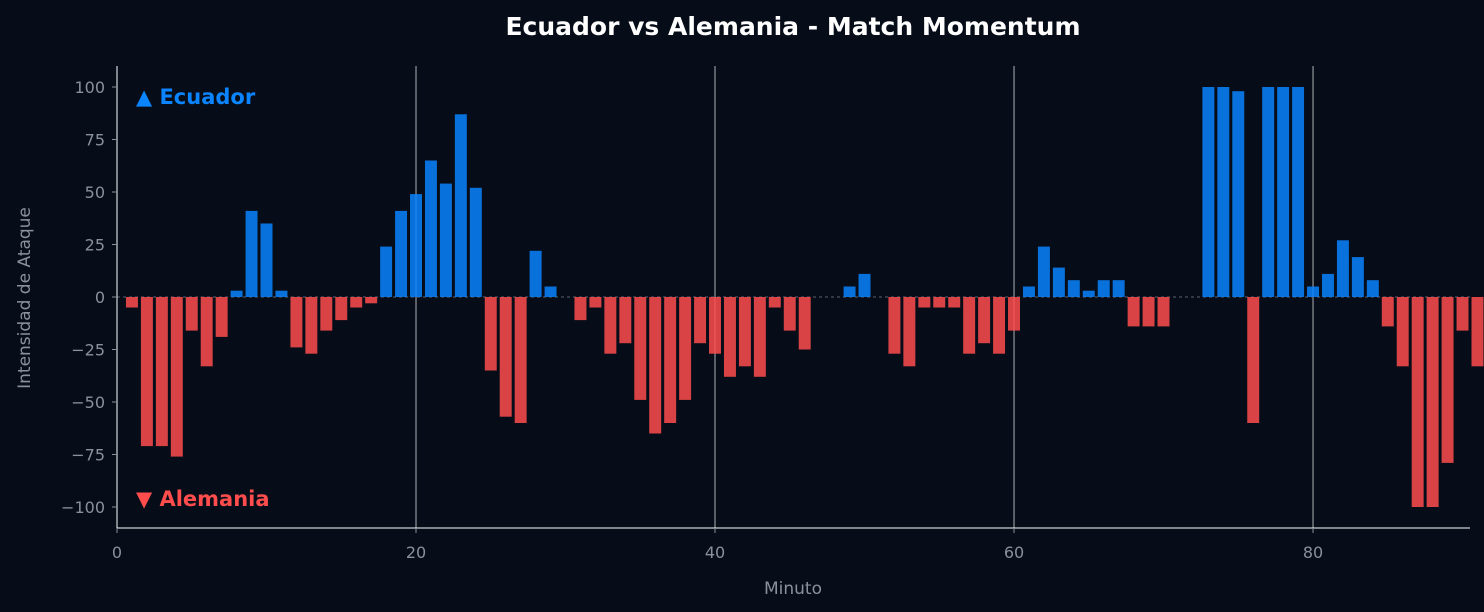  What do you see at coordinates (95, 140) in the screenshot?
I see `y-tick-label: 75` at bounding box center [95, 140].